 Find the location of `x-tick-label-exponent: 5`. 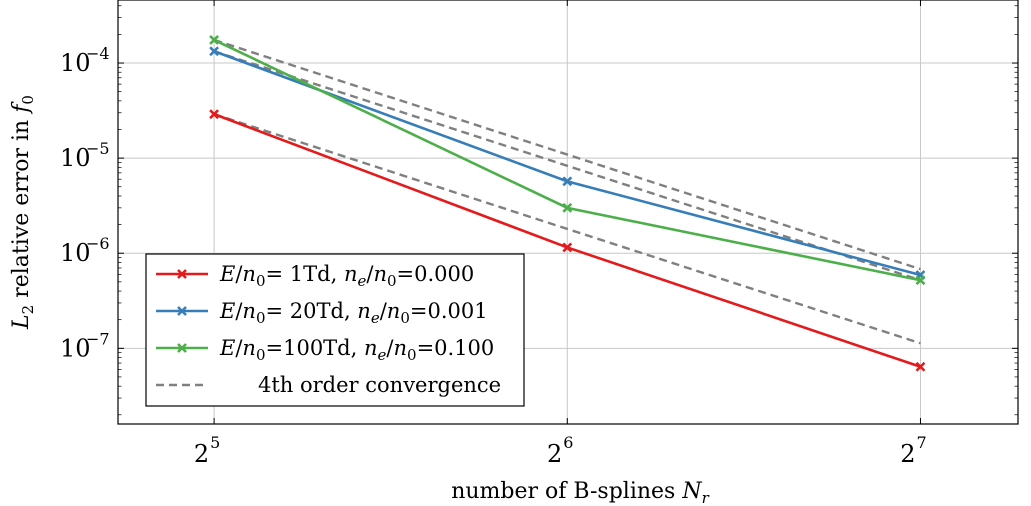

x-tick-label-exponent: 5 is located at coordinates (215, 442).